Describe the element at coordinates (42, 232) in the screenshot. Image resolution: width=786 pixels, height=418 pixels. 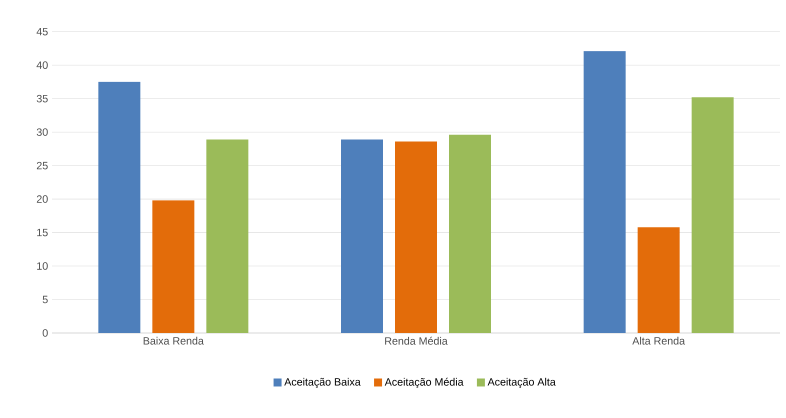
I see `y-tick-label: 15` at that location.